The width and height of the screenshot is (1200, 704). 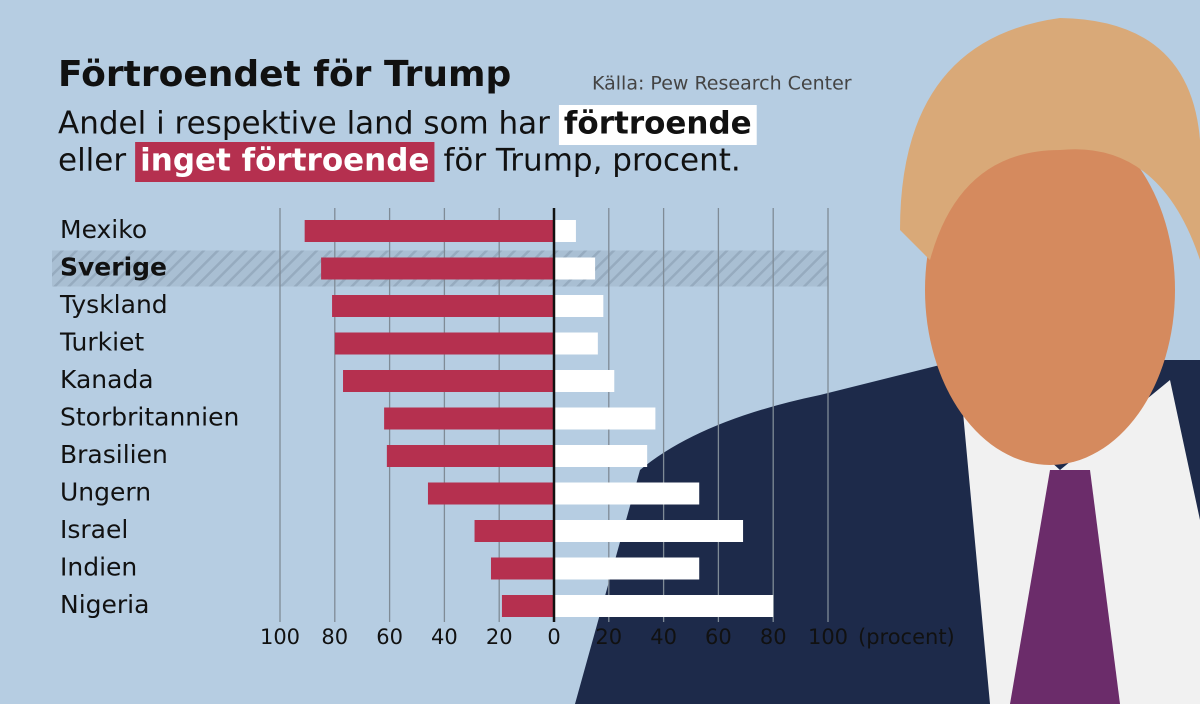 What do you see at coordinates (107, 379) in the screenshot?
I see `category-label: Kanada` at bounding box center [107, 379].